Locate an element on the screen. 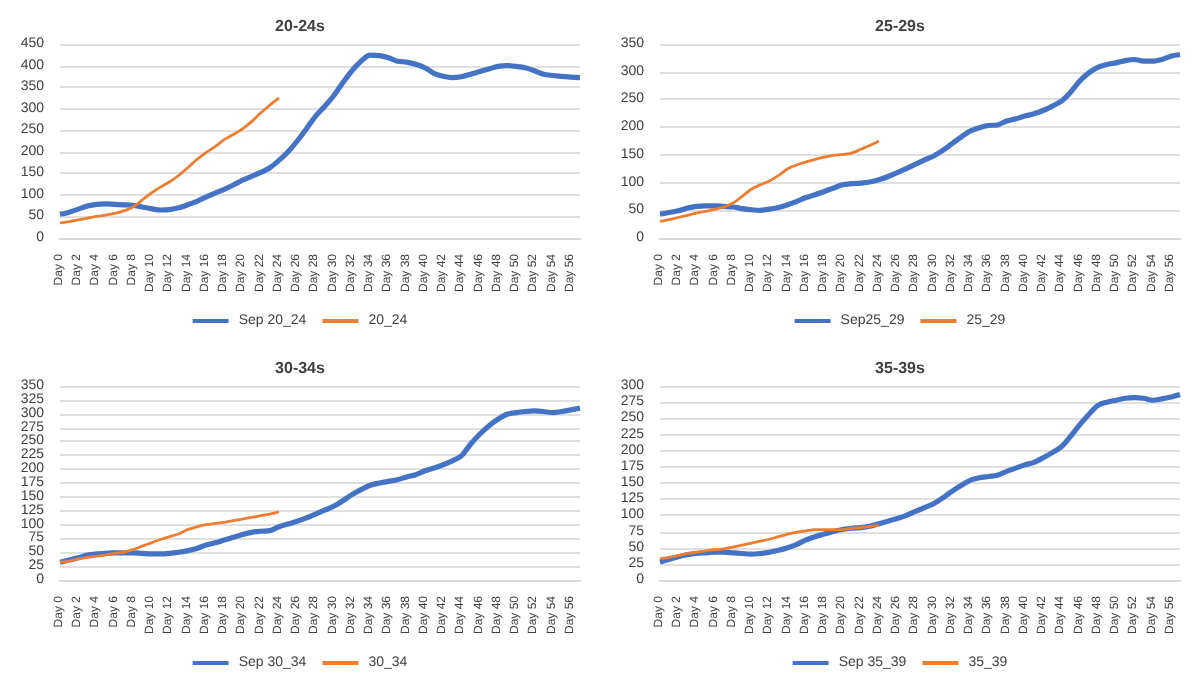 This screenshot has width=1200, height=684. chart-title: 25-29s is located at coordinates (900, 26).